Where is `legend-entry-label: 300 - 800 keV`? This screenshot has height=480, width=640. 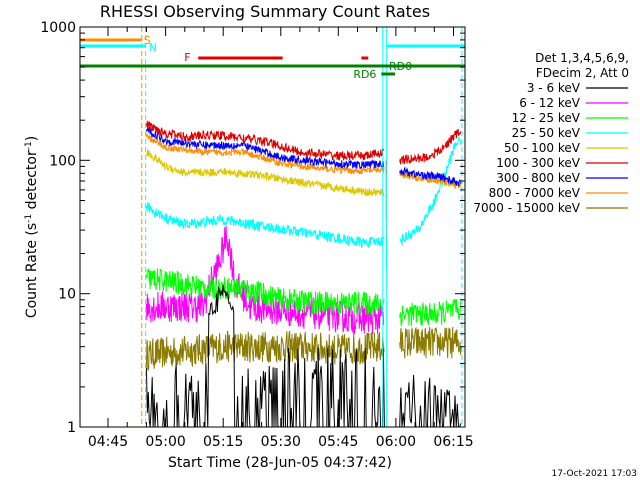
legend-entry-label: 300 - 800 keV is located at coordinates (538, 178).